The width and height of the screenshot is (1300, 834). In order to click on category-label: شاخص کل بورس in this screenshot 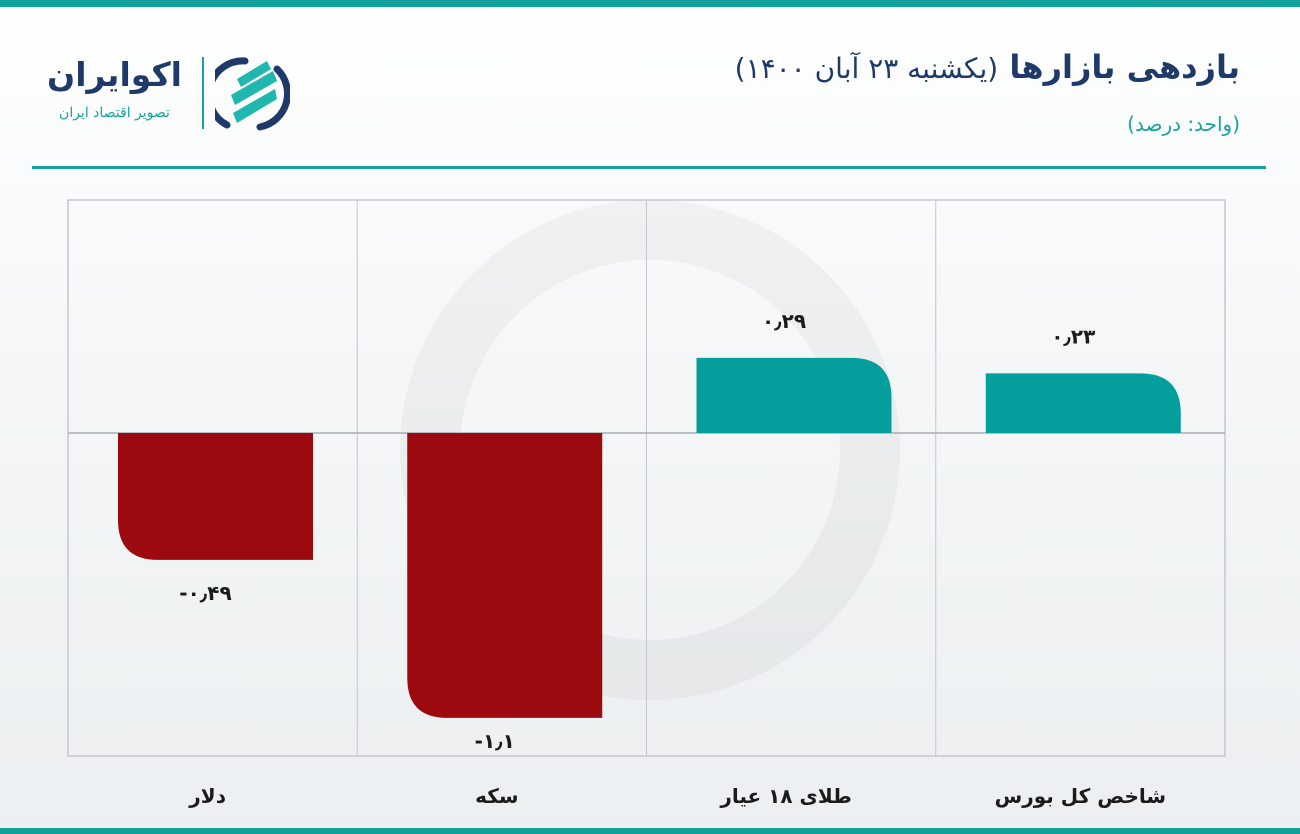, I will do `click(1080, 796)`.